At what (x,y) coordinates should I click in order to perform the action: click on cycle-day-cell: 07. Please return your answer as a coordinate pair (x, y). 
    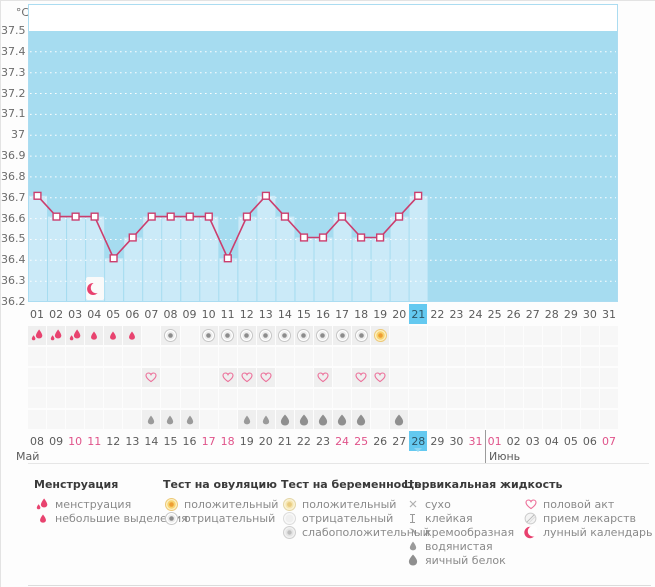
    Looking at the image, I should click on (151, 314).